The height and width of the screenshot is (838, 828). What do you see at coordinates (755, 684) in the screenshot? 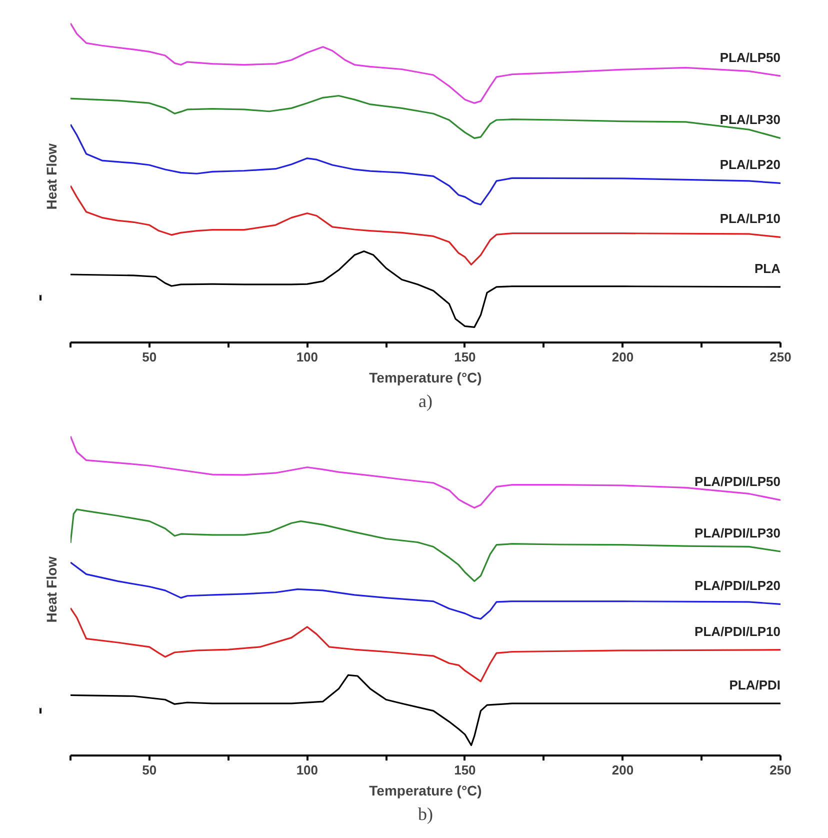
I see `series-label: PLA/PDI` at bounding box center [755, 684].